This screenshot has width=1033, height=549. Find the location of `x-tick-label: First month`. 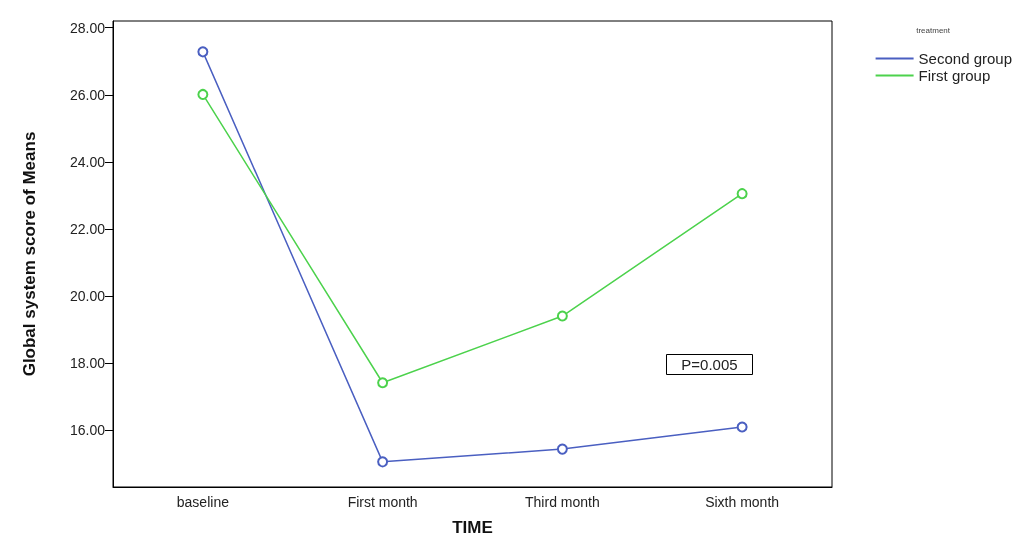

x-tick-label: First month is located at coordinates (382, 502).